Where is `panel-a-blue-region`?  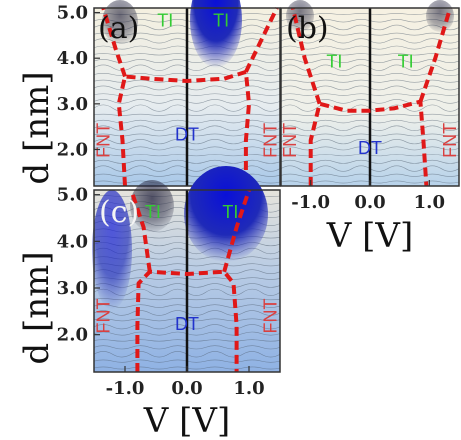 panel-a-blue-region is located at coordinates (216, 34).